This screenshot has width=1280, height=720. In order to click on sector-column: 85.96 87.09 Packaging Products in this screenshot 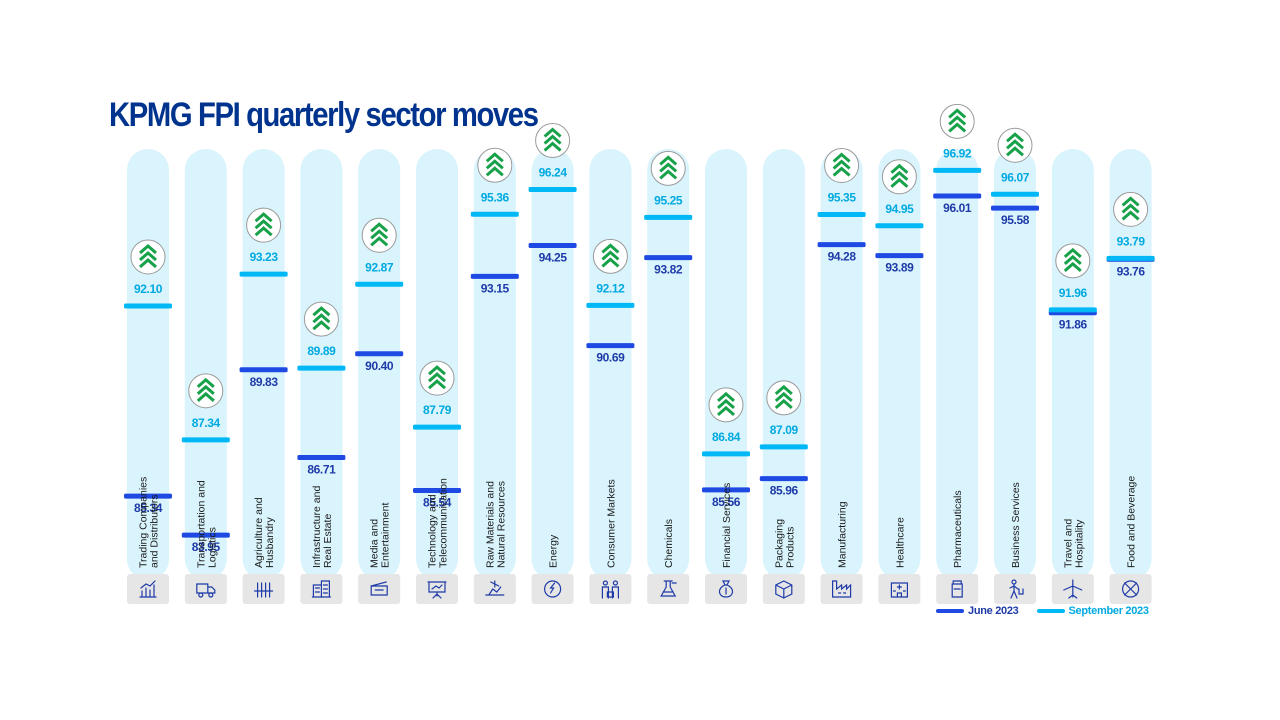, I will do `click(783, 376)`.